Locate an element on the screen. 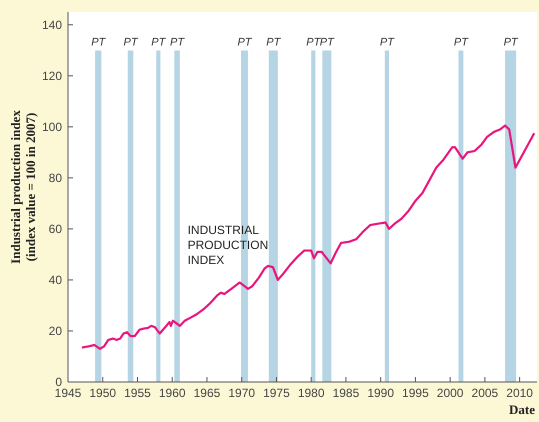  y-axis-title: Industrial production index (index value = 100 in 2007) is located at coordinates (23, 187).